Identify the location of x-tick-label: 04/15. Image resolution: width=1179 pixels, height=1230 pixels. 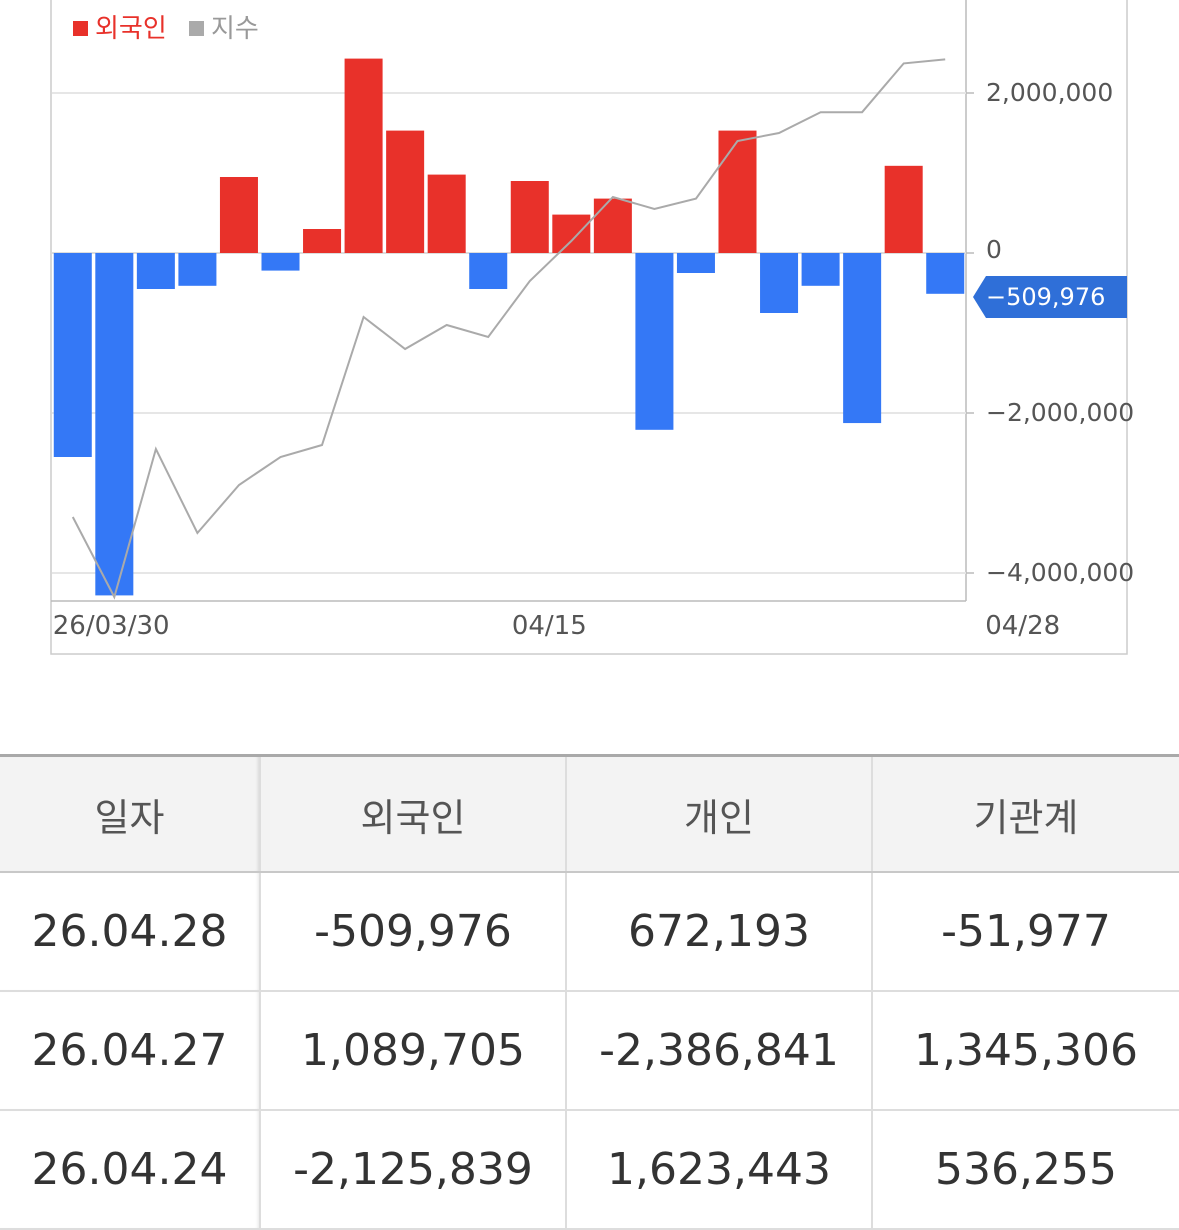
(549, 626).